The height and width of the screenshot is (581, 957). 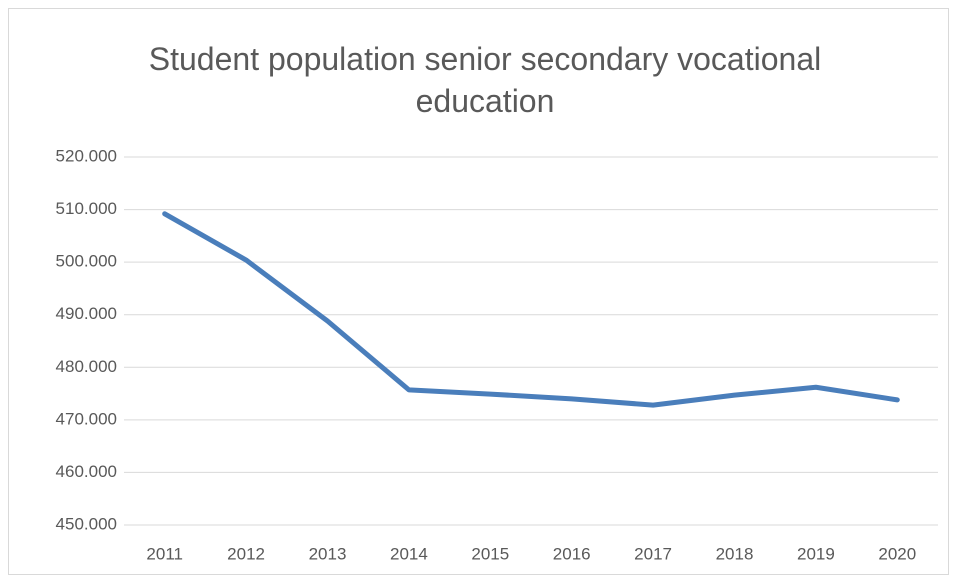 I want to click on y-tick-label: 510.000, so click(x=86, y=208).